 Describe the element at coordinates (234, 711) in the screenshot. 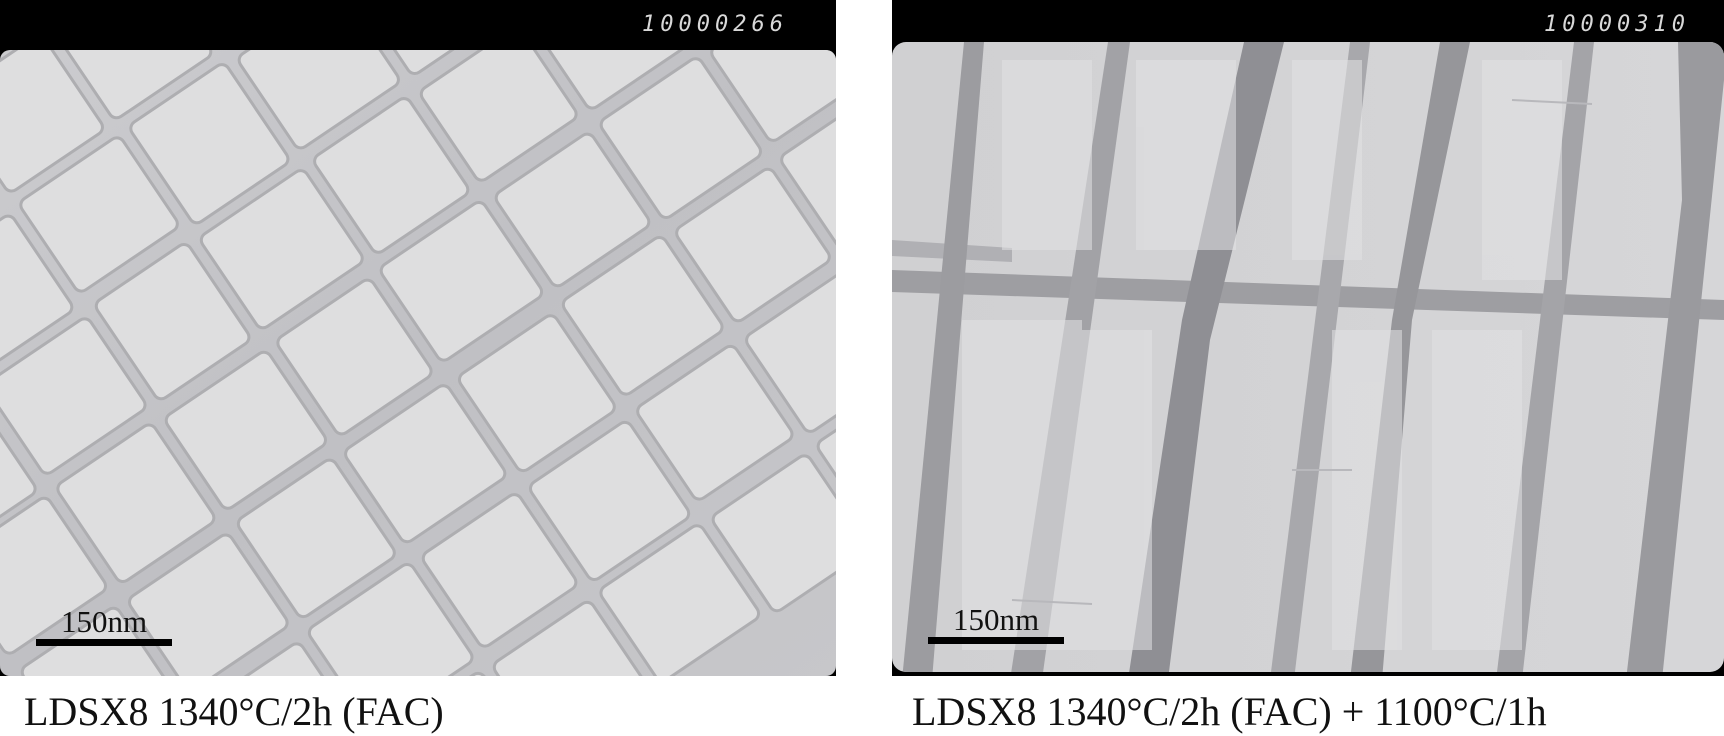

I see `caption-left: LDSX8 1340°C/2h (FAC)` at that location.